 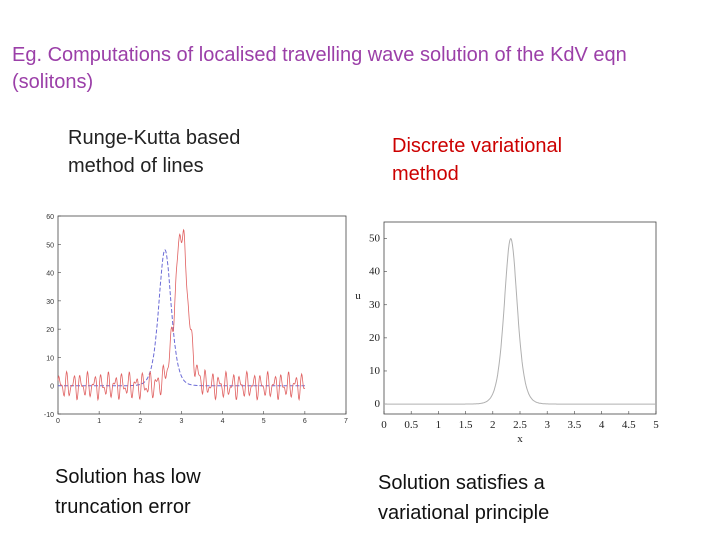 What do you see at coordinates (305, 421) in the screenshot?
I see `x-tick-label: 6` at bounding box center [305, 421].